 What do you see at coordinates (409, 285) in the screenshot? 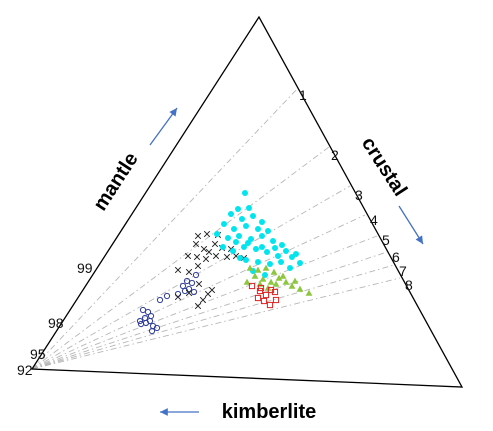
I see `tick-label-8: 8` at bounding box center [409, 285].